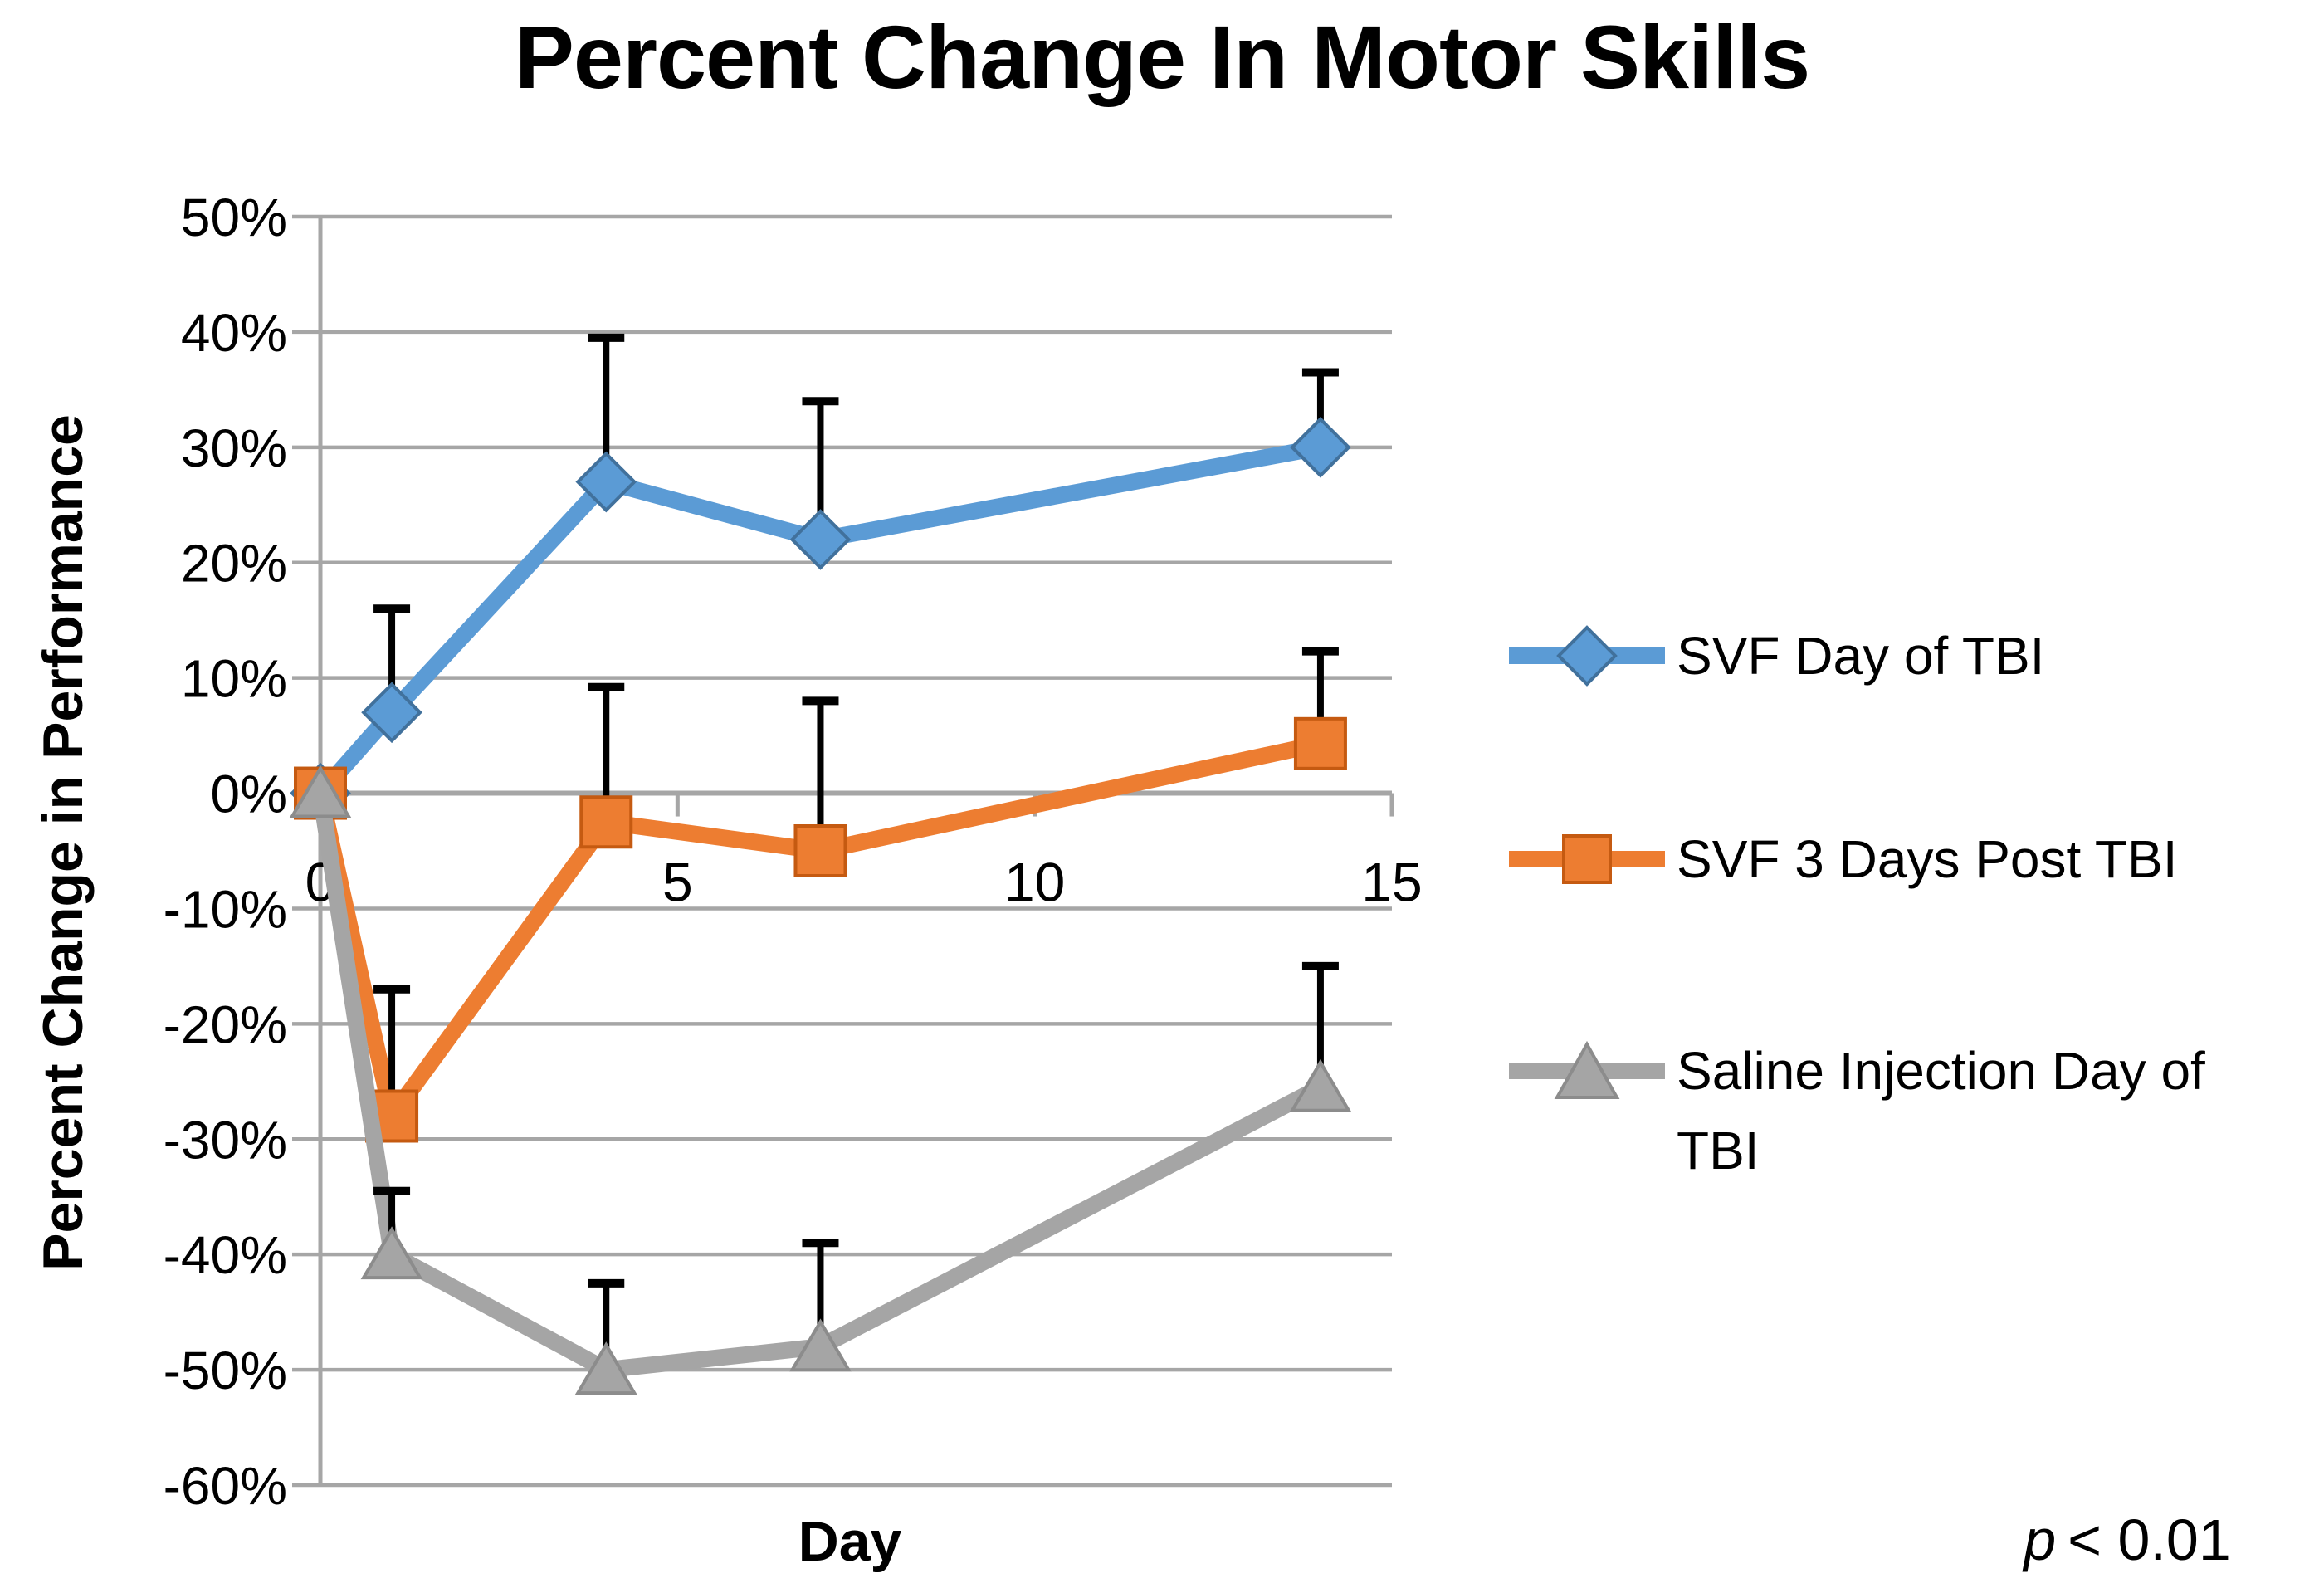 Image resolution: width=2324 pixels, height=1588 pixels. What do you see at coordinates (1587, 656) in the screenshot?
I see `legend-diamond-marker-icon` at bounding box center [1587, 656].